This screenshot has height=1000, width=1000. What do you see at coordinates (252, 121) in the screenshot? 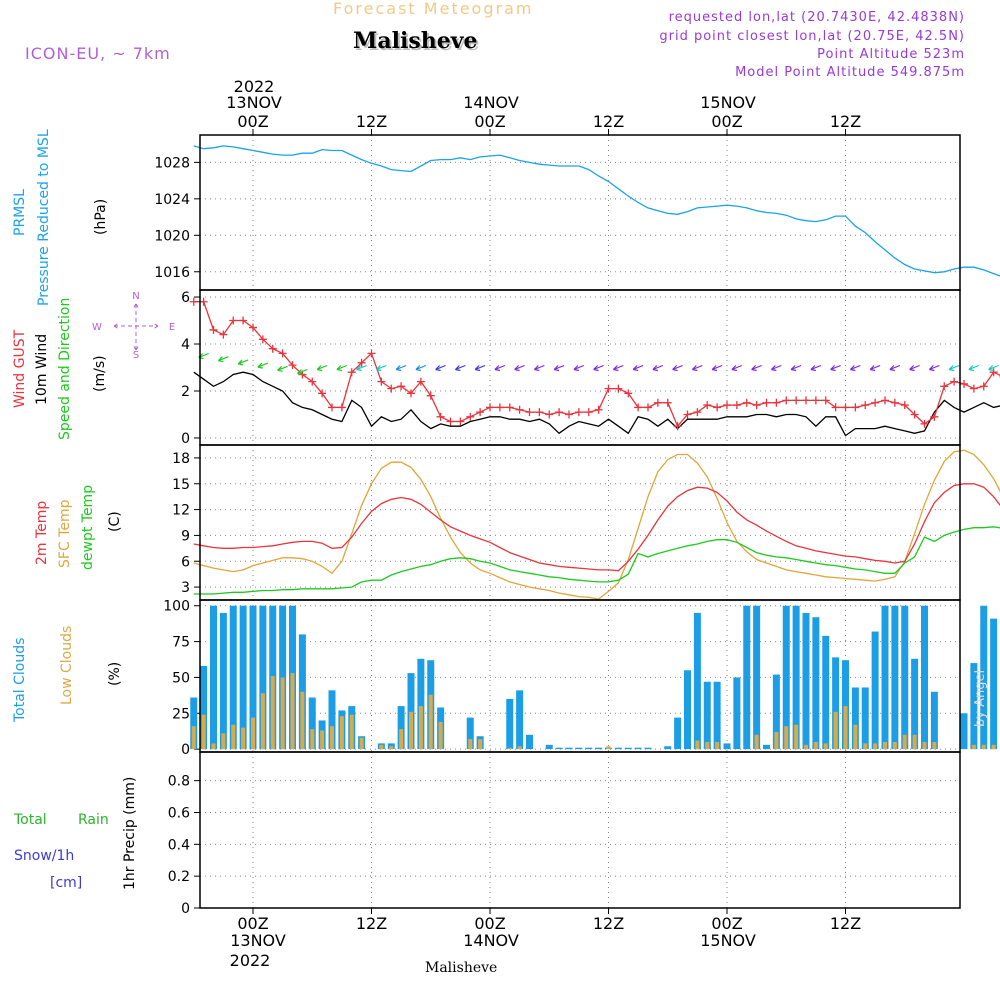
I see `top-hour-label: 00Z` at bounding box center [252, 121].